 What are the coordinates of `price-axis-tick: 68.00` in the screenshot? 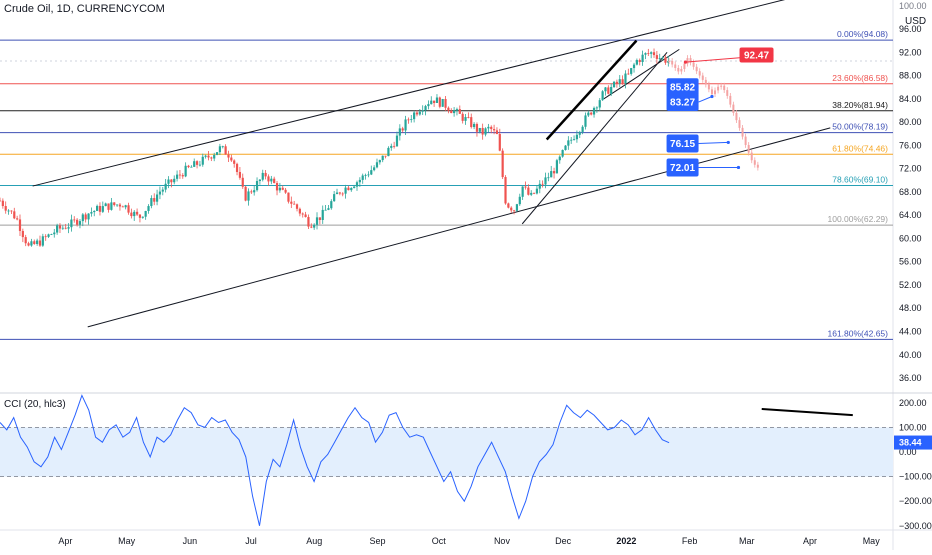 It's located at (910, 192).